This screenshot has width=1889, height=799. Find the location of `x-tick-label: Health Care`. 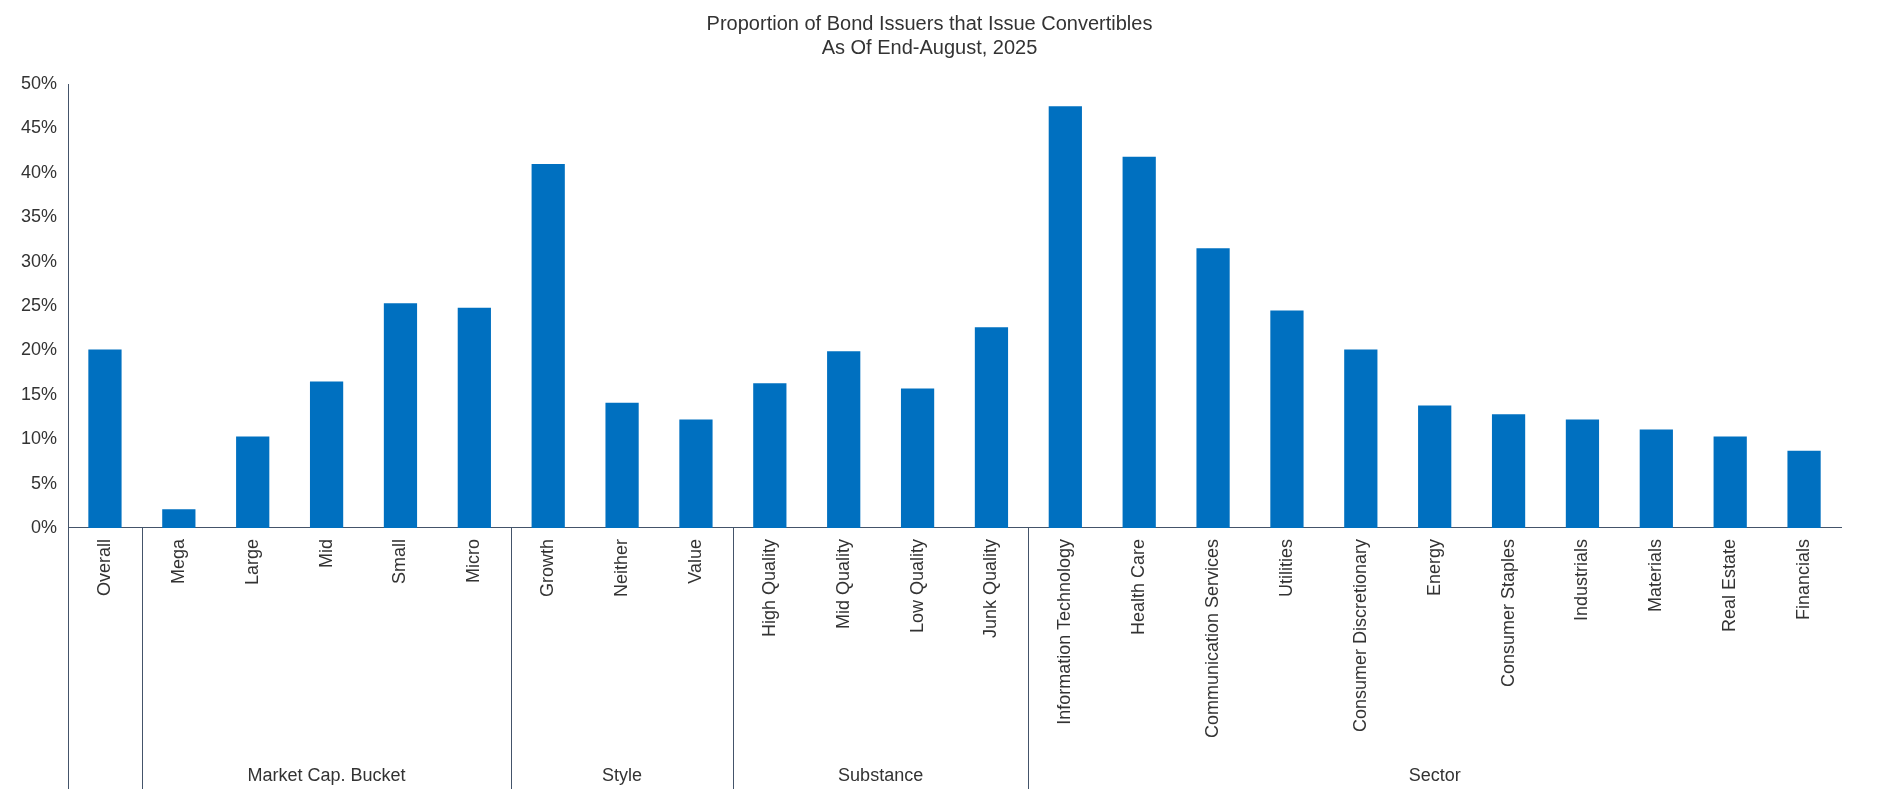

x-tick-label: Health Care is located at coordinates (1138, 586).